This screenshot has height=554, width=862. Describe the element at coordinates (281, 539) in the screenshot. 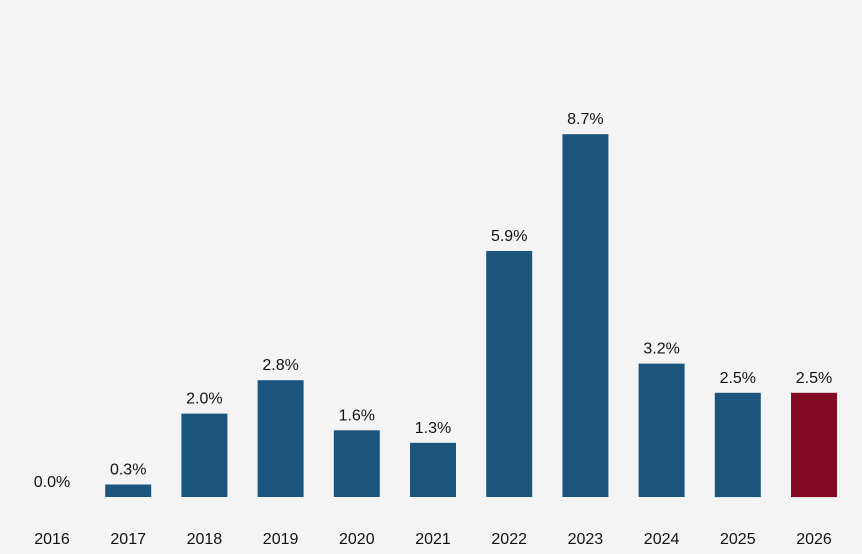

I see `x-tick-label-2019: 2019` at that location.